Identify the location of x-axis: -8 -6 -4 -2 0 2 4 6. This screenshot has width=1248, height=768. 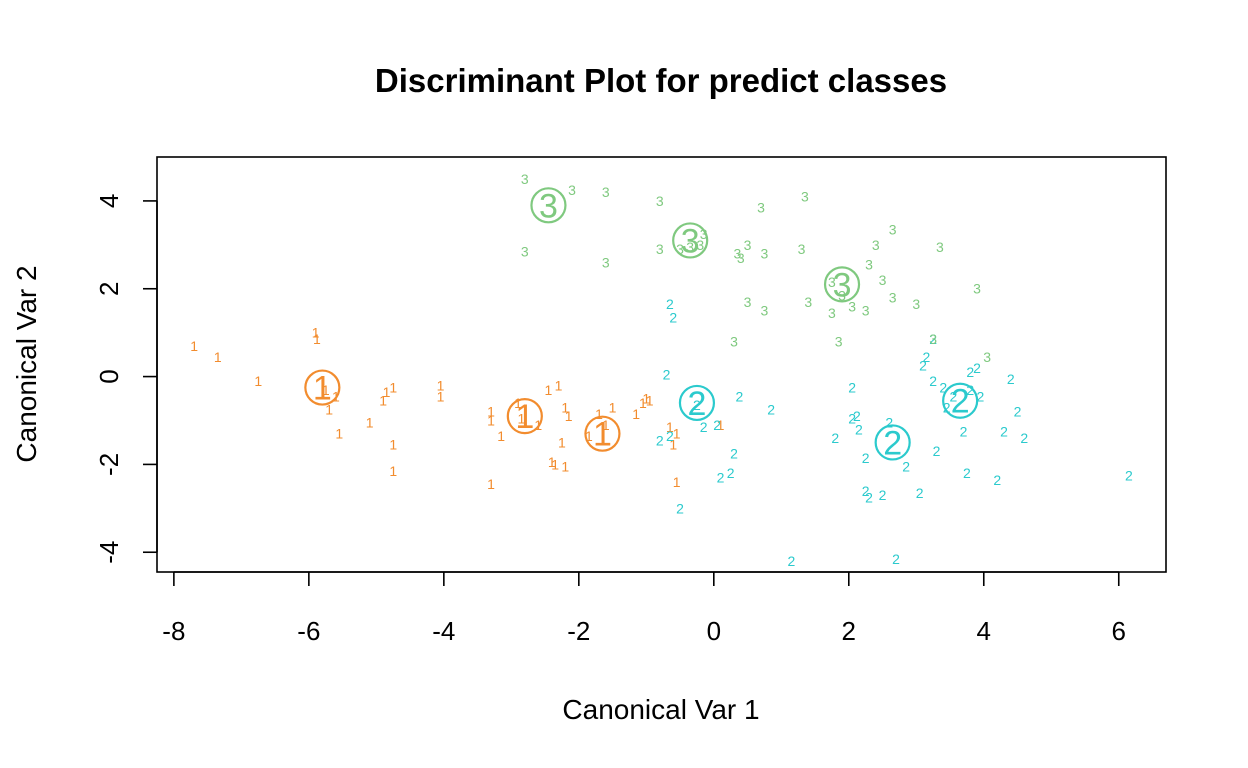
(644, 608).